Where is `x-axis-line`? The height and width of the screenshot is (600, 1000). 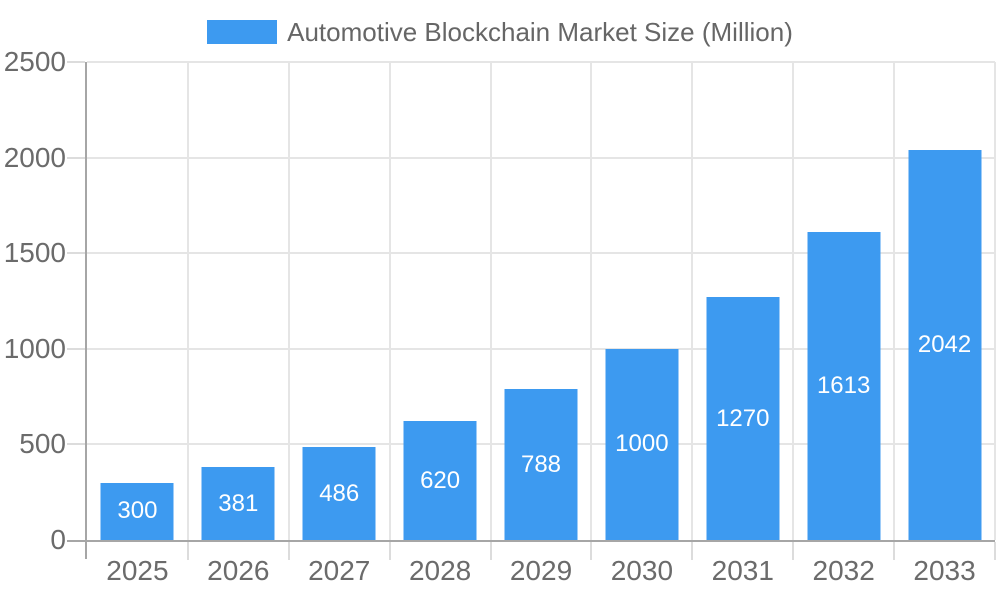 x-axis-line is located at coordinates (531, 541).